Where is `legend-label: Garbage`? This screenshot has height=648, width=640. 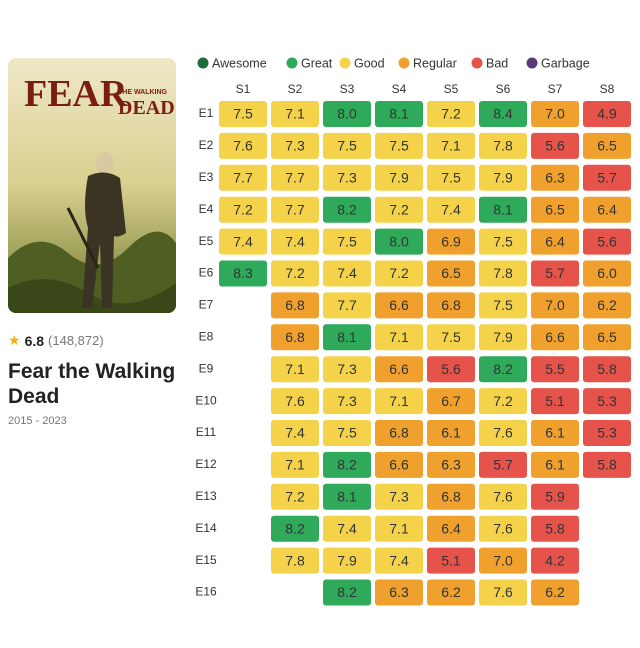
legend-label: Garbage is located at coordinates (565, 63).